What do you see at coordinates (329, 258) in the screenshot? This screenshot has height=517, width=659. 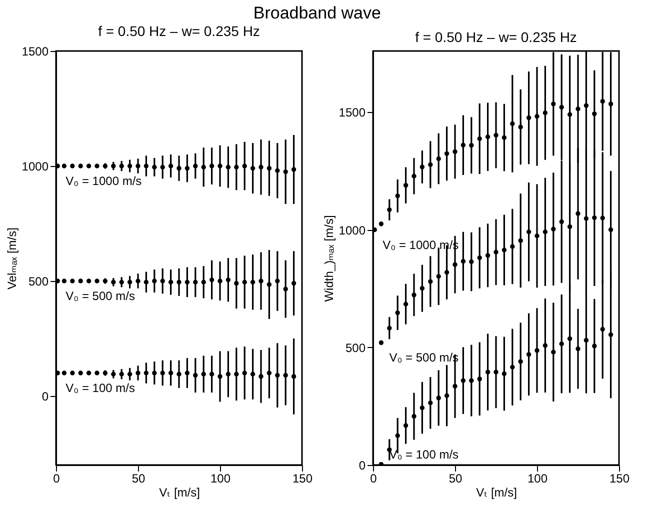 I see `y-axis-title: Width_)ₘₐₓ [m/s]` at bounding box center [329, 258].